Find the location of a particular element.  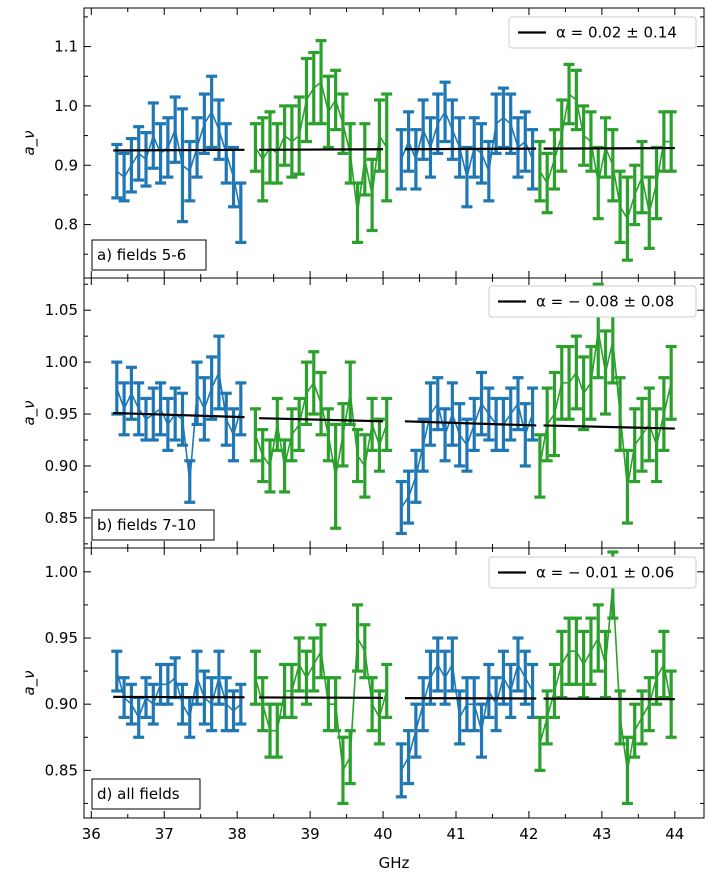

y-tick-label: 1.1 is located at coordinates (66, 47).